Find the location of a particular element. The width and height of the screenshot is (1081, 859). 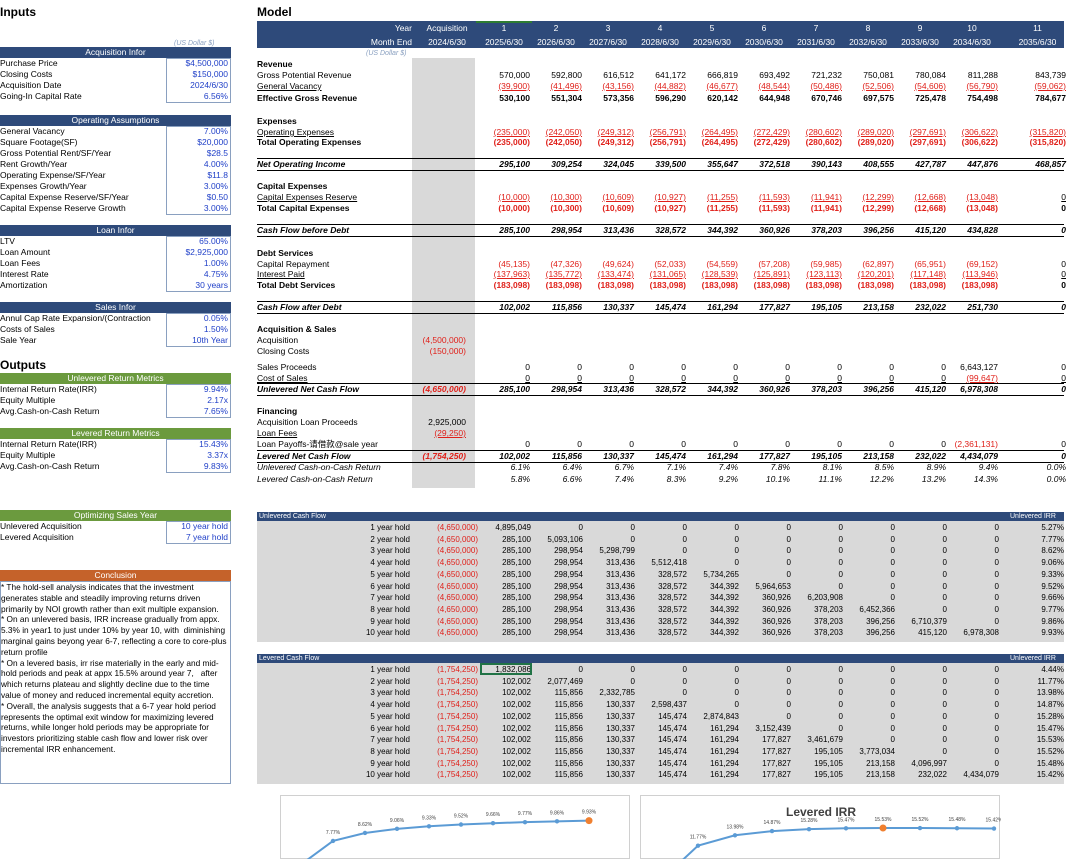

row-topex-cell: (235,000) is located at coordinates (511, 142).